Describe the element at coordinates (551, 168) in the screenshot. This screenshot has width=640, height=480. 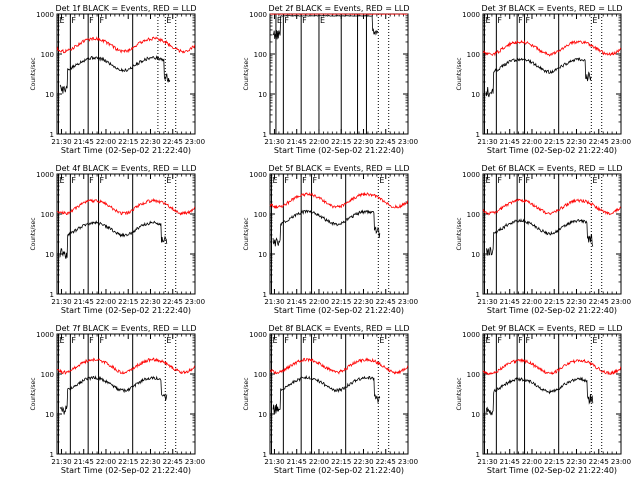
I see `panel-title: Det 6f BLACK = Events, RED = LLD` at that location.